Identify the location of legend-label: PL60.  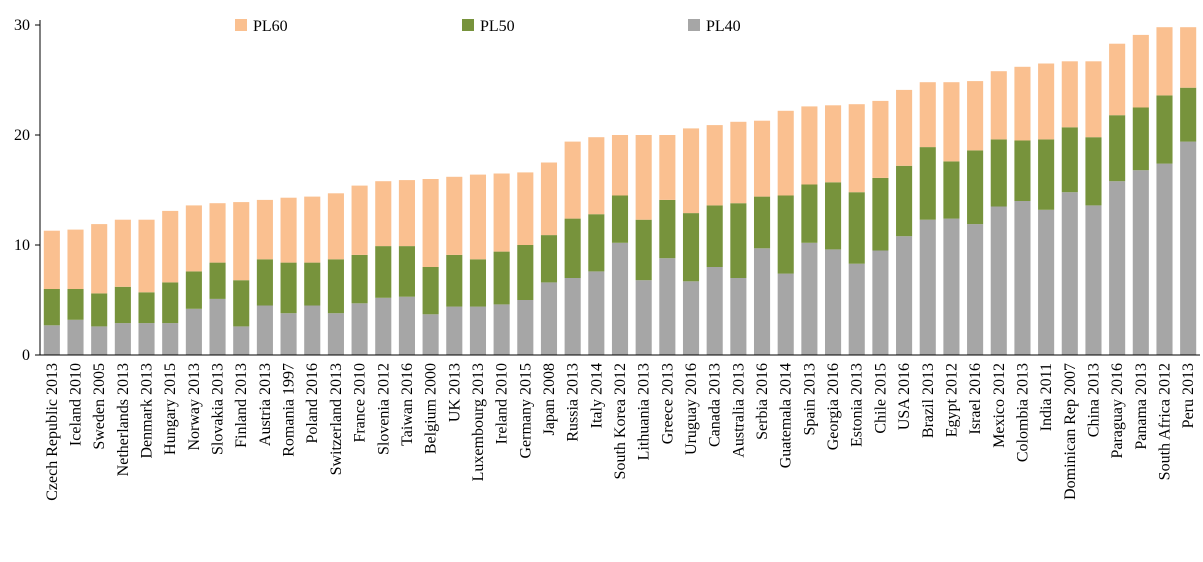
(270, 26).